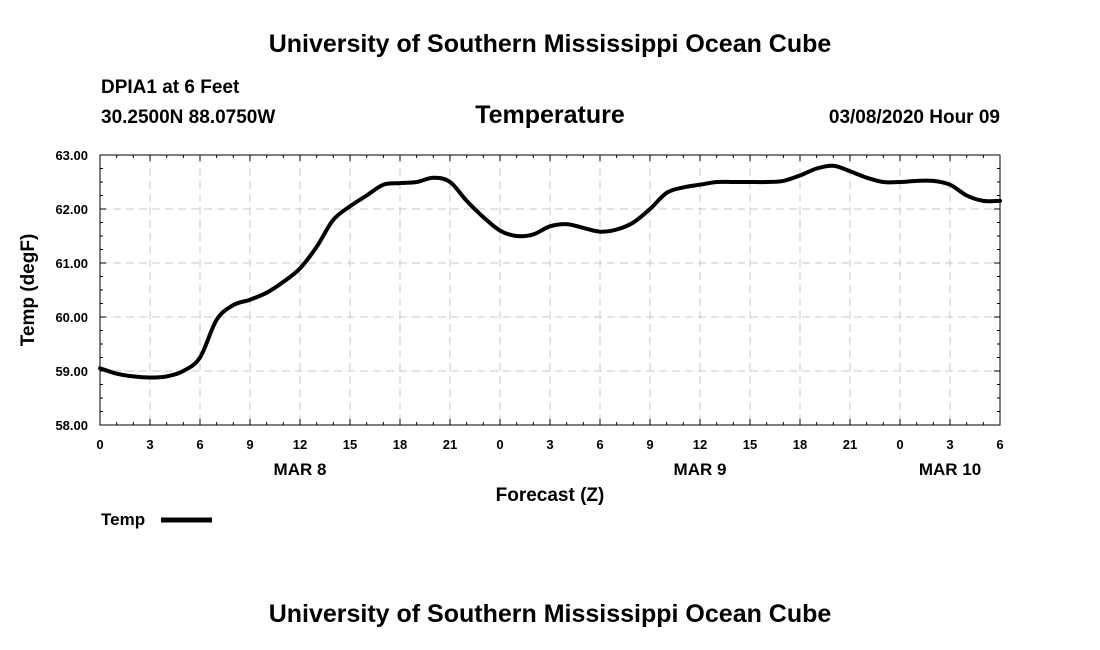 Image resolution: width=1100 pixels, height=650 pixels. What do you see at coordinates (71, 317) in the screenshot?
I see `y-tick-label: 60.00` at bounding box center [71, 317].